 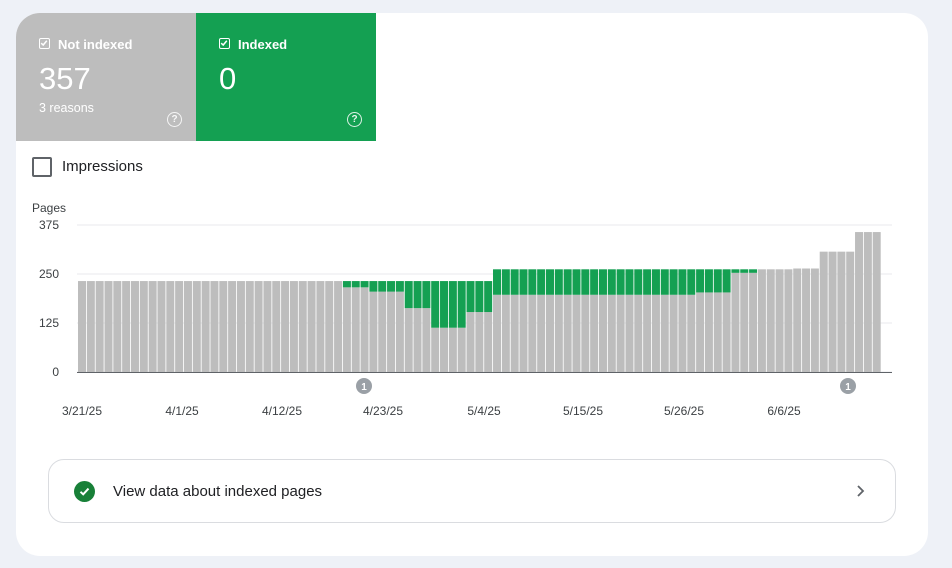 What do you see at coordinates (182, 411) in the screenshot?
I see `x-tick-label: 4/1/25` at bounding box center [182, 411].